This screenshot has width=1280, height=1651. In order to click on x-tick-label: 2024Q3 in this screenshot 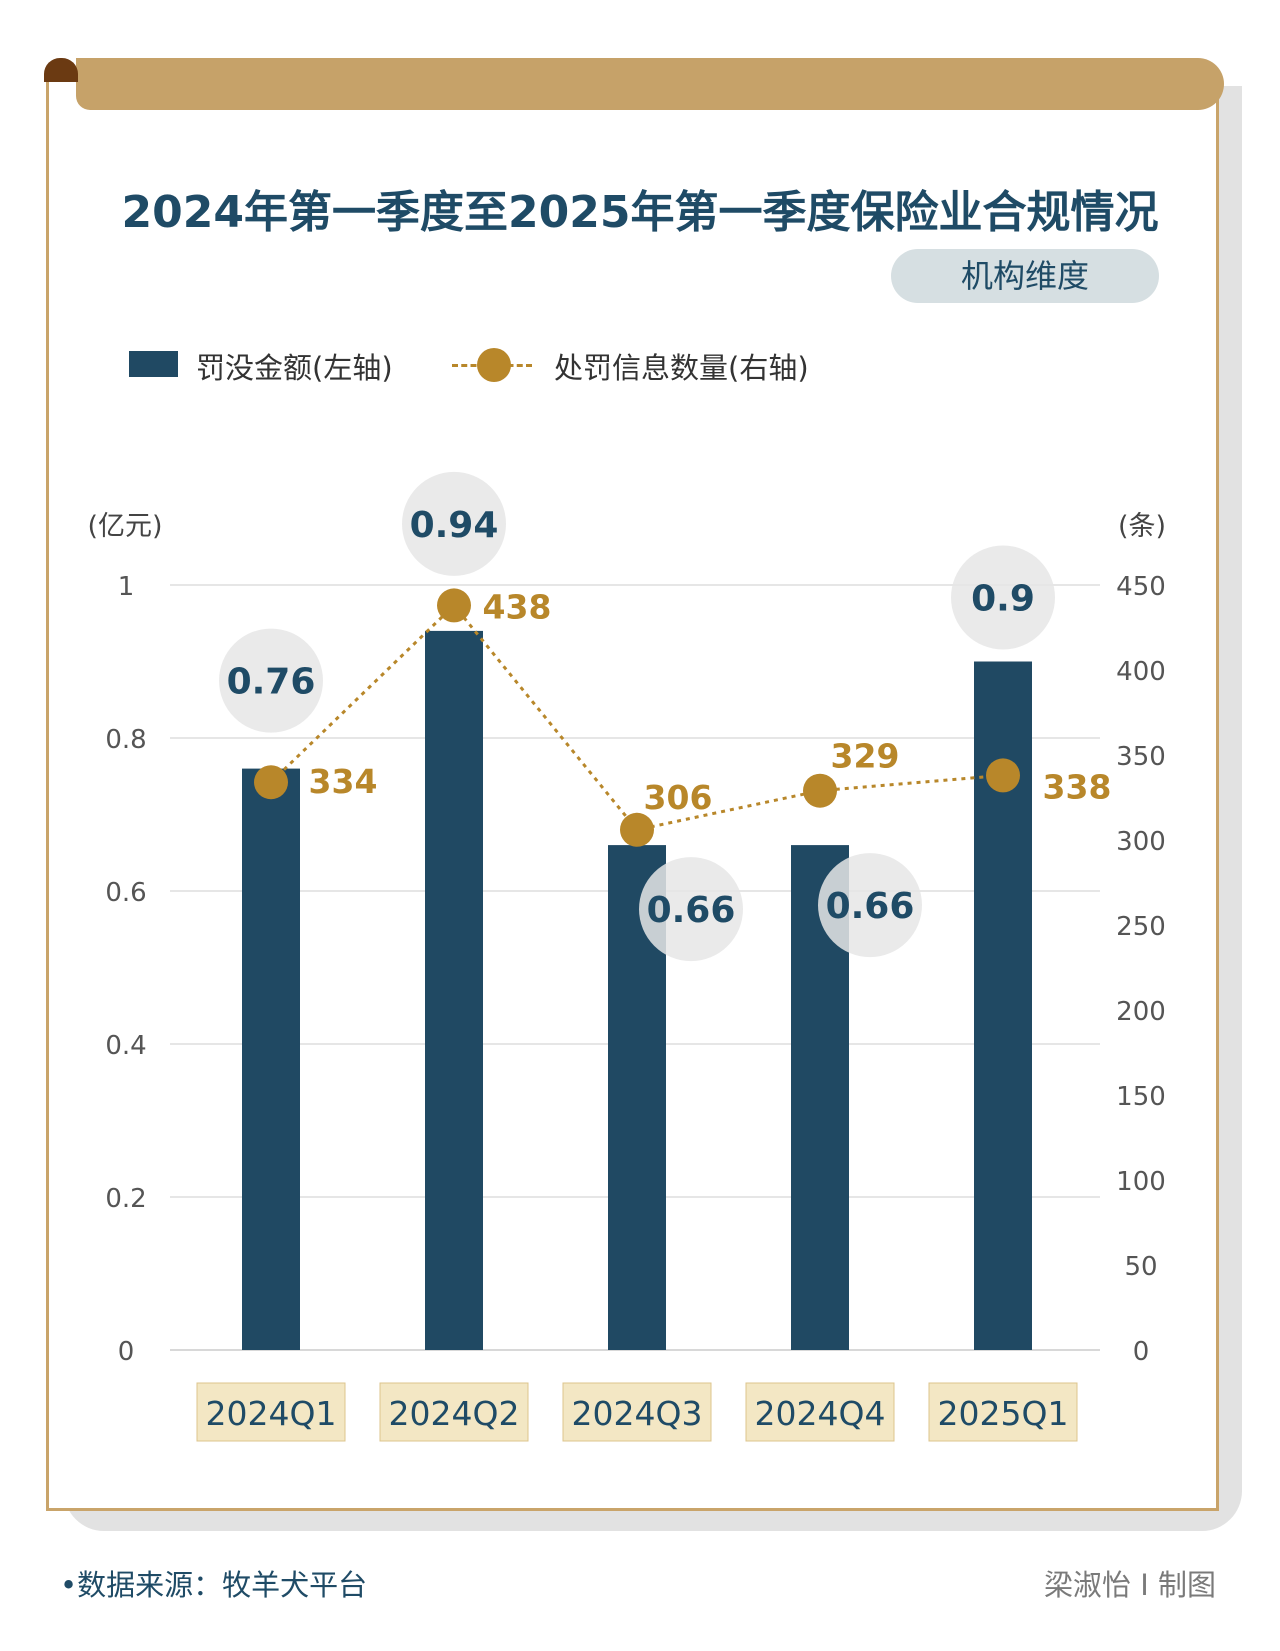, I will do `click(637, 1413)`.